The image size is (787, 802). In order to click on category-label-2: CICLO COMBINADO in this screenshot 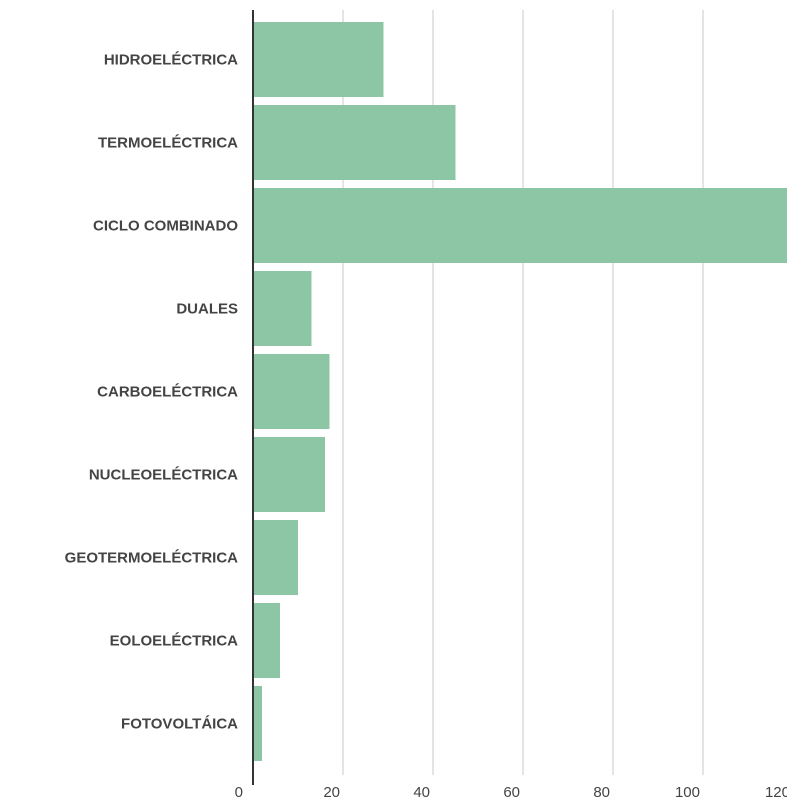, I will do `click(165, 226)`.